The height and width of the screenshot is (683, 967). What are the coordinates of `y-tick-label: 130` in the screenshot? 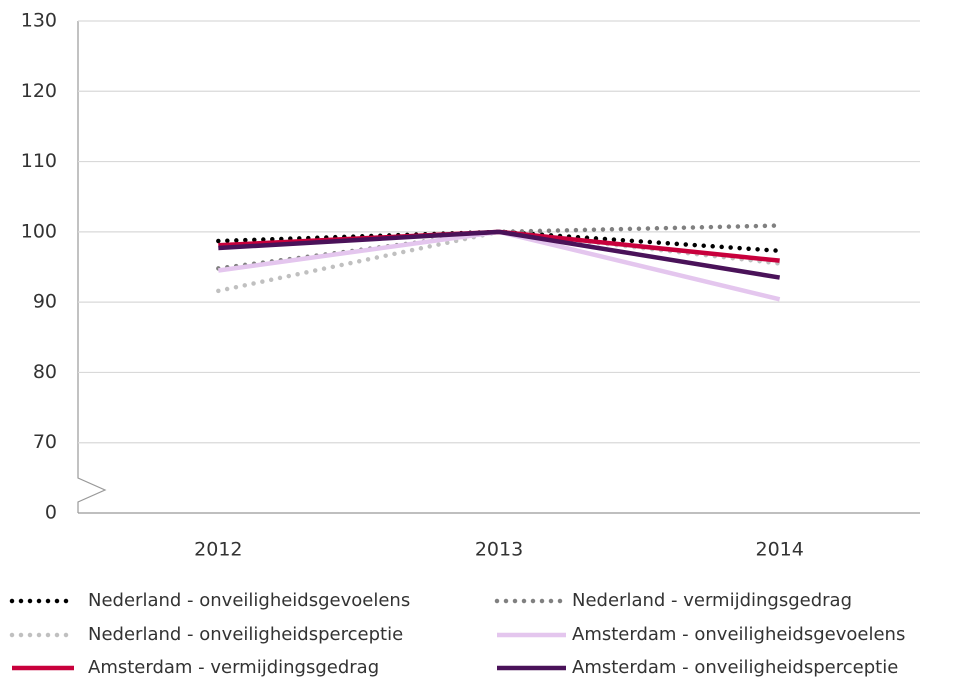 It's located at (39, 21).